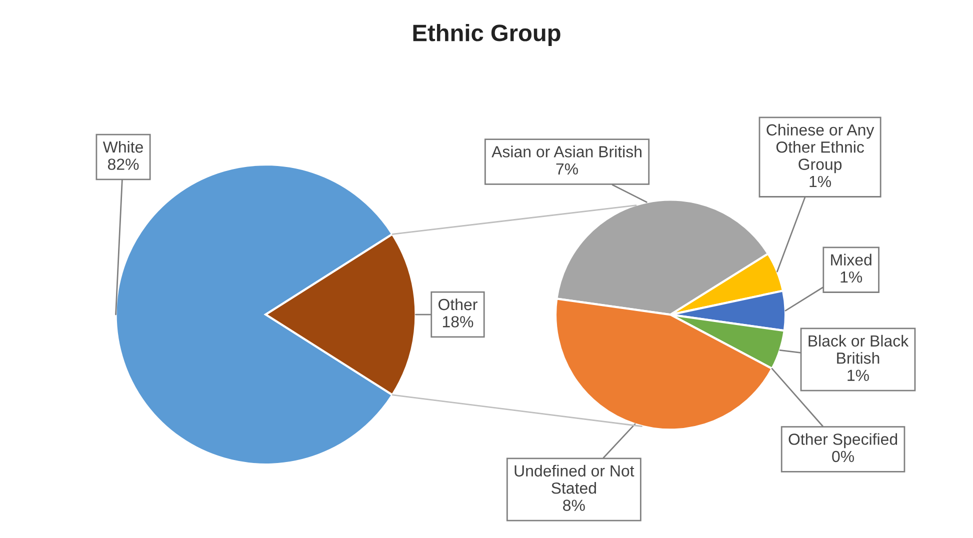 This screenshot has width=973, height=538. I want to click on data-label: 7%, so click(567, 169).